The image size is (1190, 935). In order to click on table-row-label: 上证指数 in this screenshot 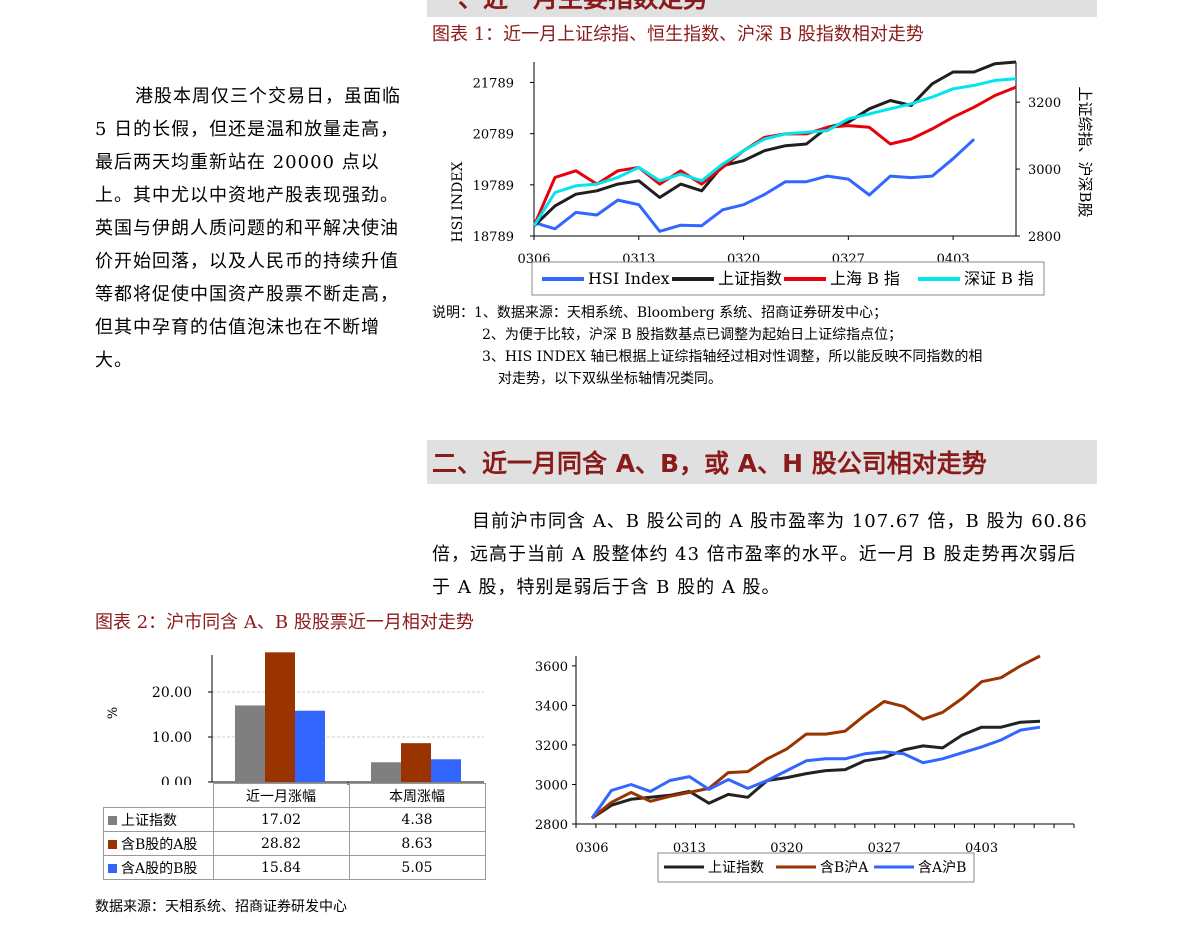, I will do `click(158, 819)`.